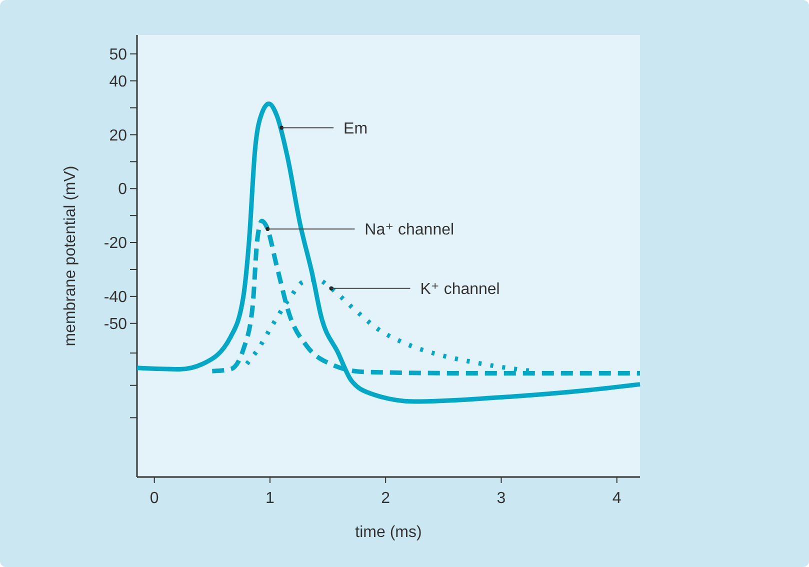 The height and width of the screenshot is (567, 809). What do you see at coordinates (118, 55) in the screenshot?
I see `y-tick-label: 50` at bounding box center [118, 55].